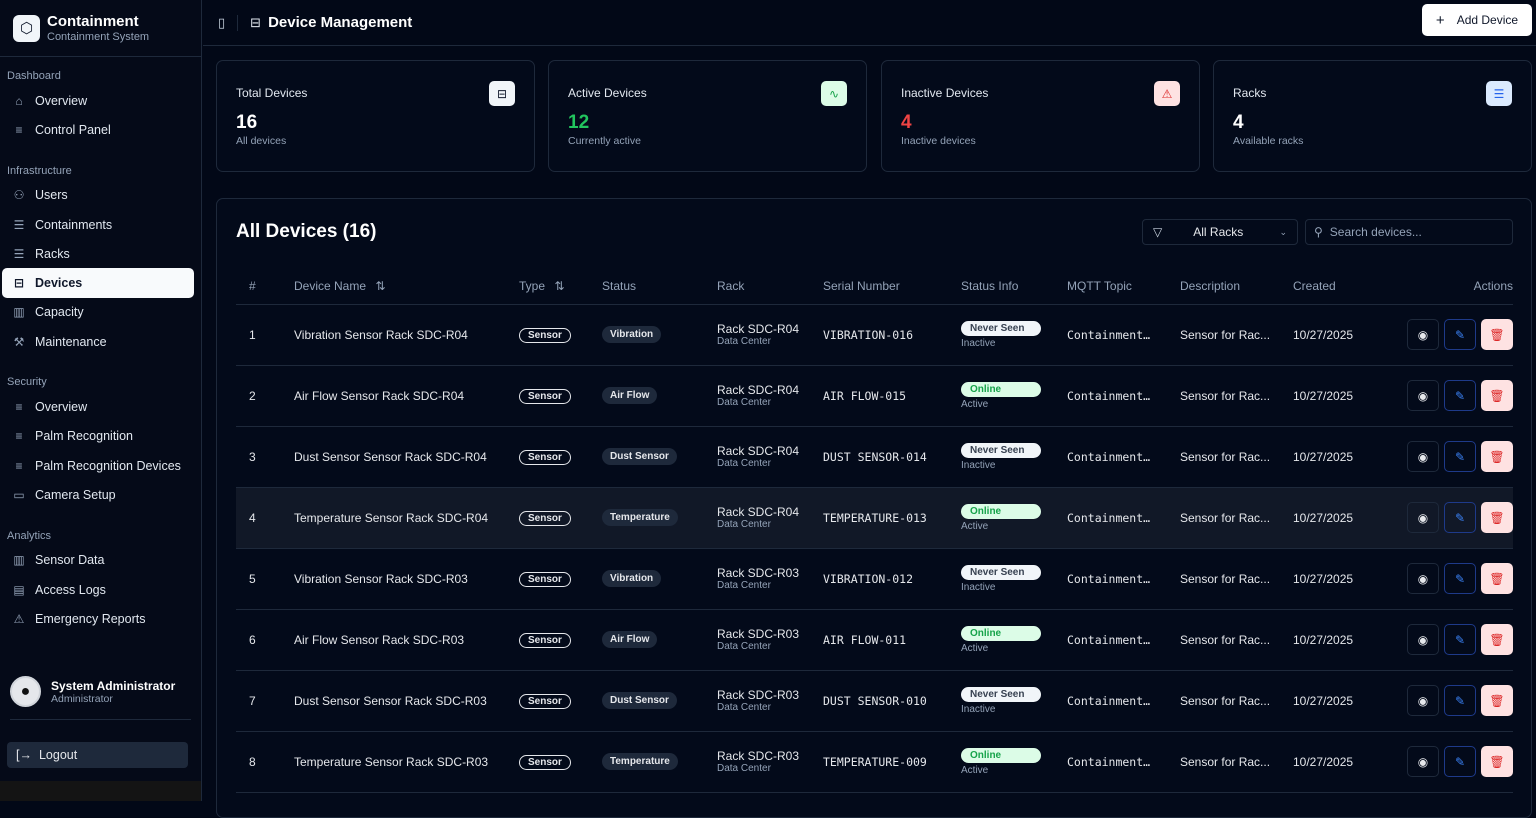  I want to click on rack-filter-select: ▽ All Racks ⌄, so click(1220, 232).